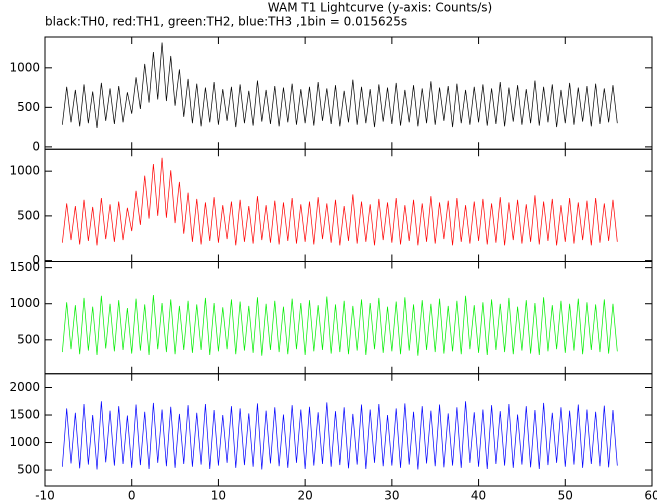  Describe the element at coordinates (305, 496) in the screenshot. I see `x-tick-label: 20` at that location.